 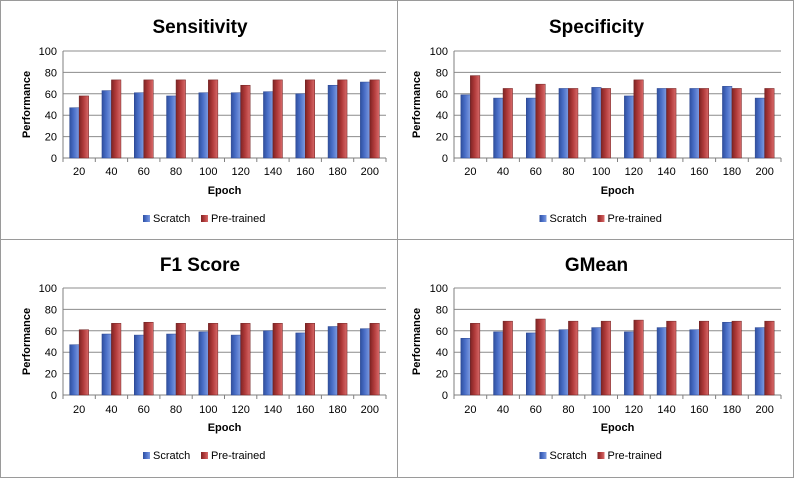 What do you see at coordinates (601, 410) in the screenshot?
I see `gmean-x-tick-label: 100` at bounding box center [601, 410].